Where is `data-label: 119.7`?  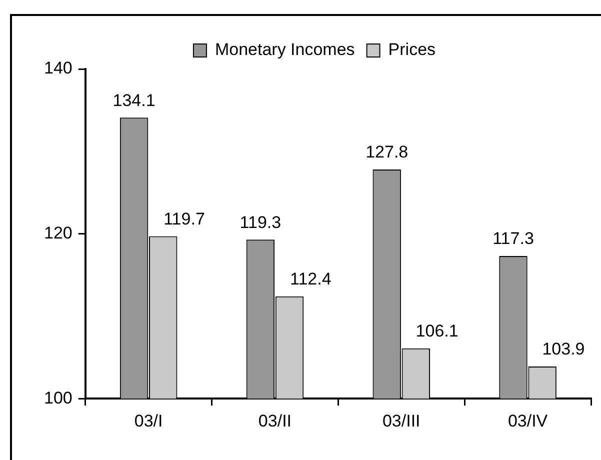 data-label: 119.7 is located at coordinates (184, 218).